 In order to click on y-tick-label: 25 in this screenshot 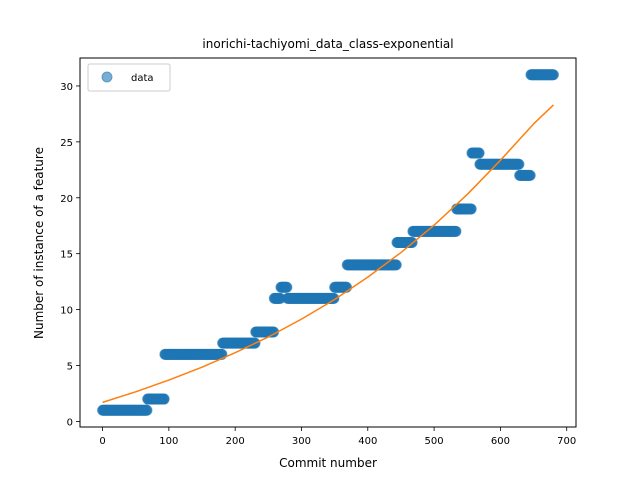, I will do `click(66, 143)`.